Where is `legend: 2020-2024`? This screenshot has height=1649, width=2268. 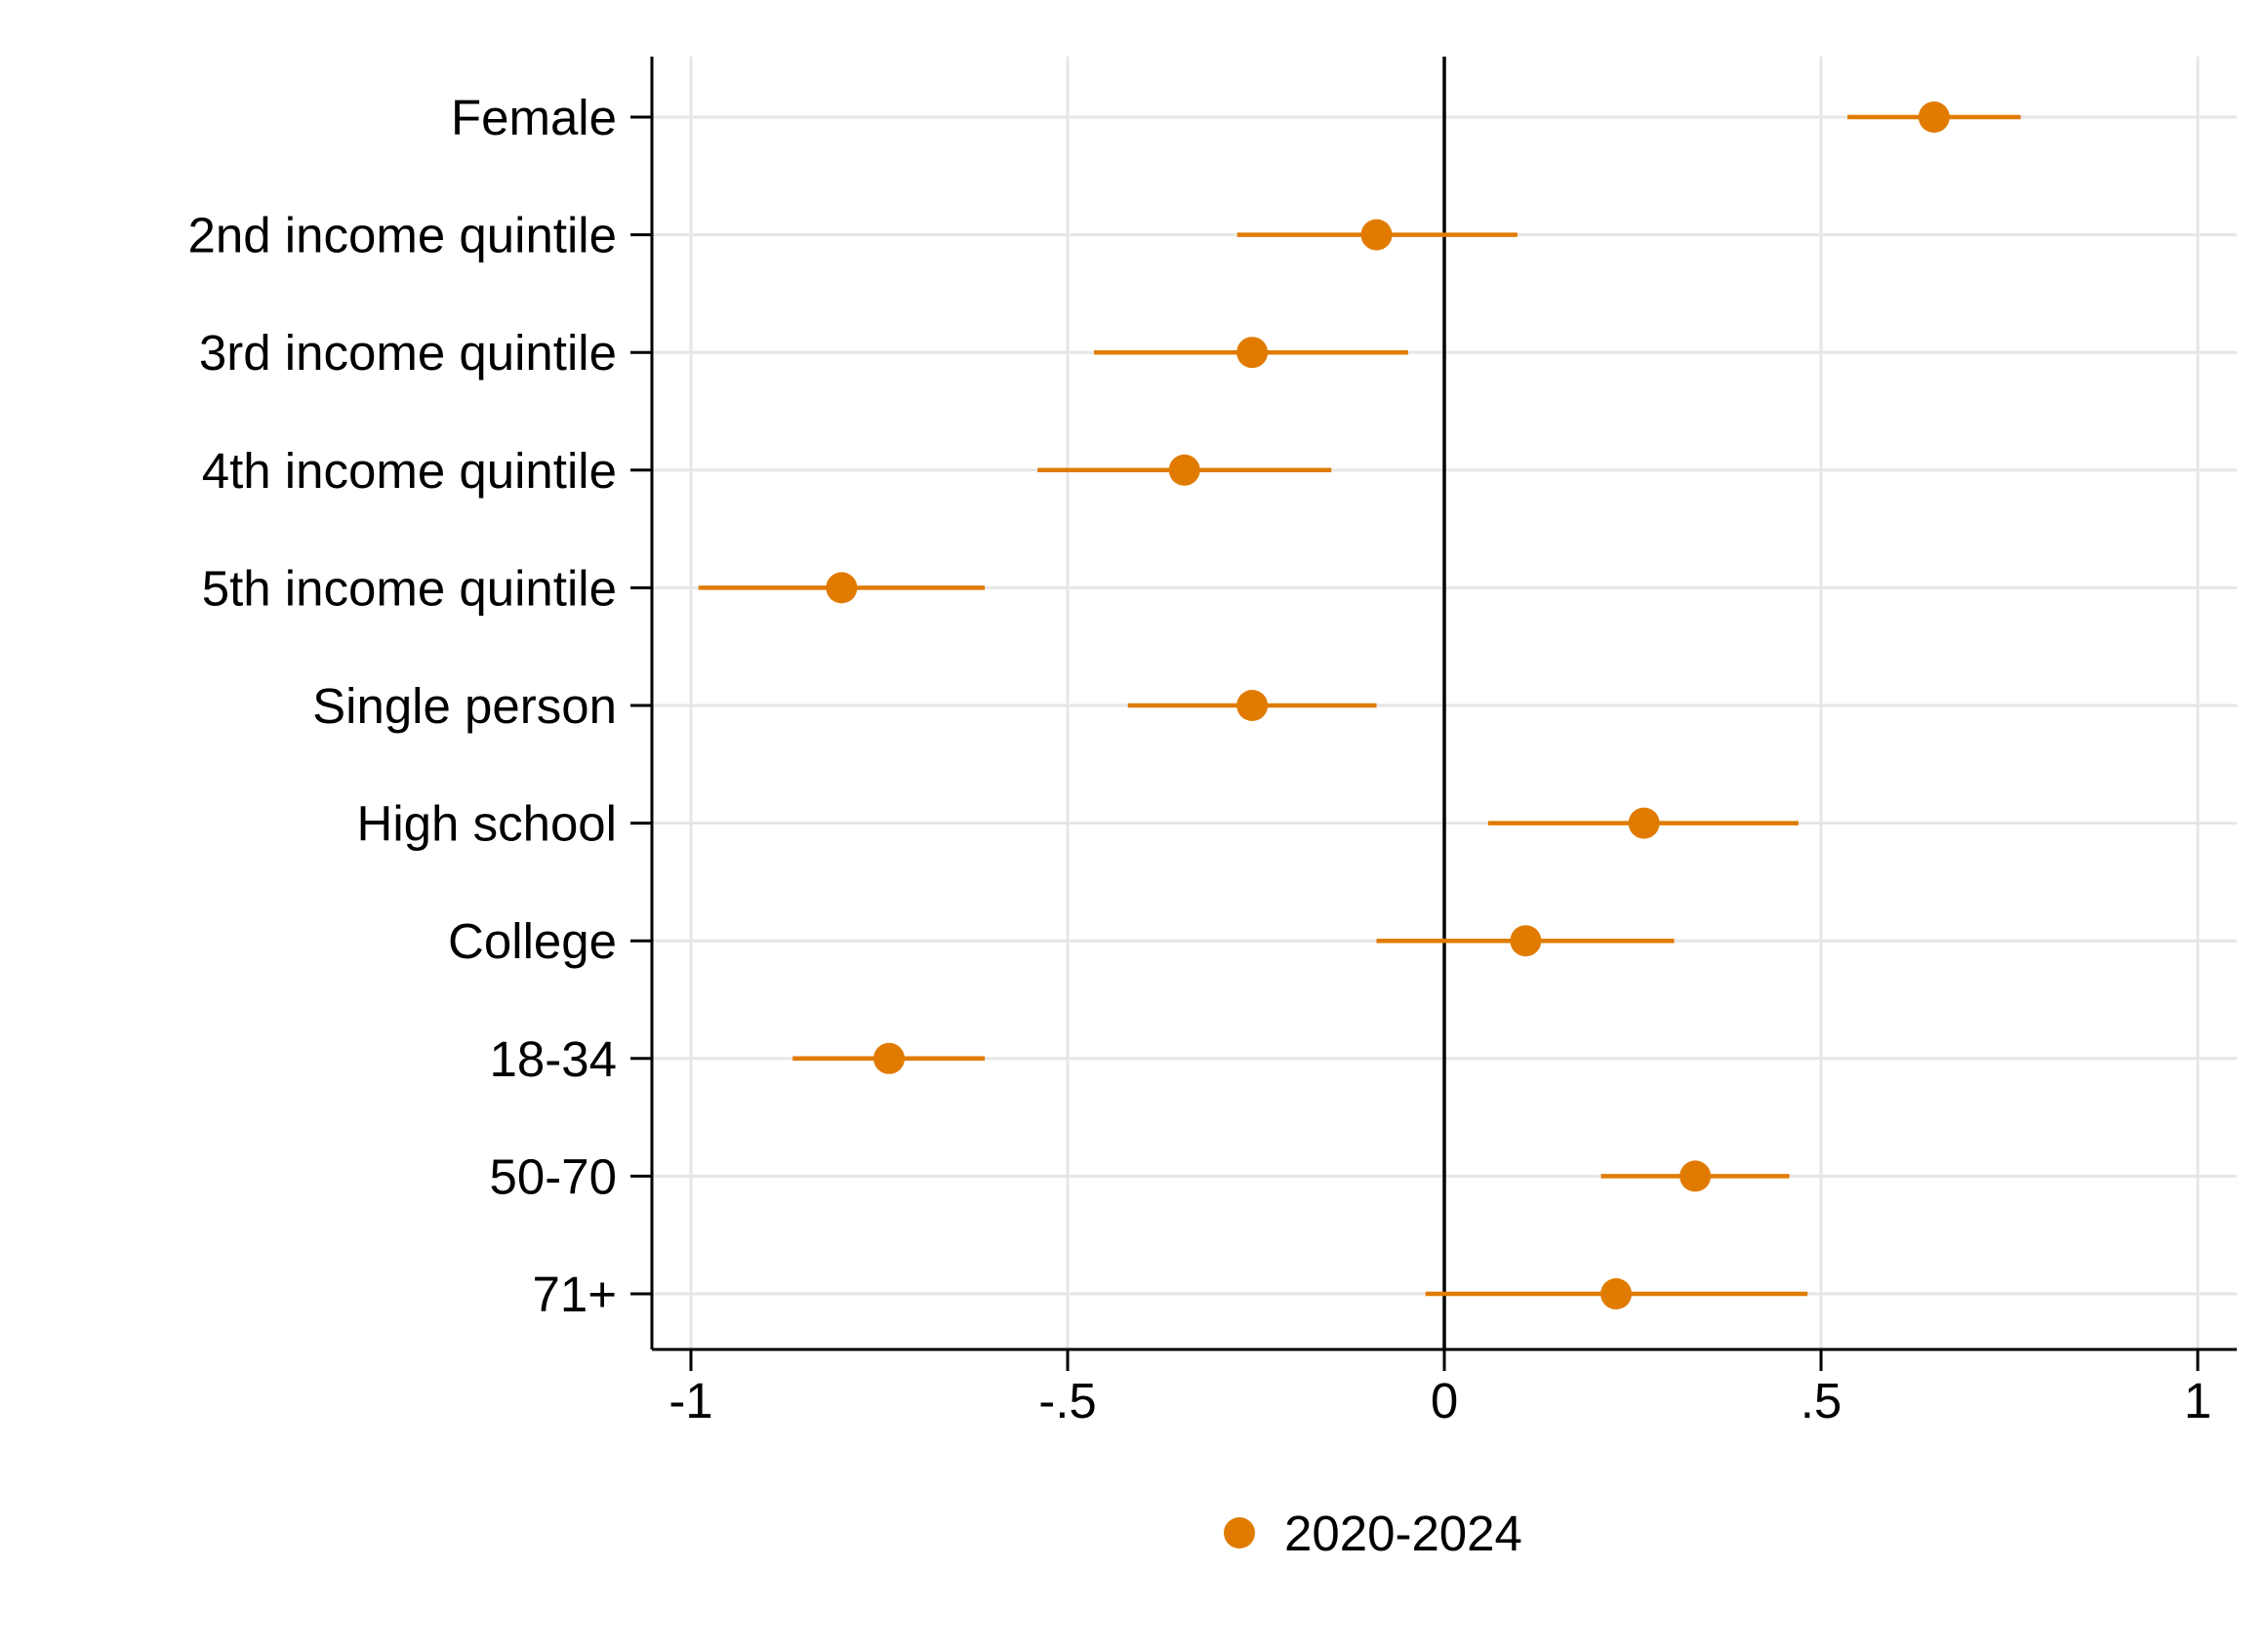
legend: 2020-2024 is located at coordinates (1373, 1533).